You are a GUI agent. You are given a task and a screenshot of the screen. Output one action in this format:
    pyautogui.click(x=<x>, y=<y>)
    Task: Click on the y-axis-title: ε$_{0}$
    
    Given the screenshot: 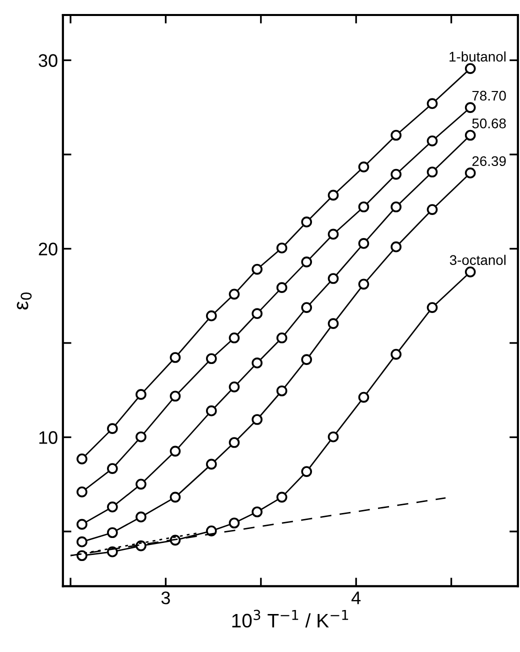 What is the action you would take?
    pyautogui.click(x=24, y=301)
    